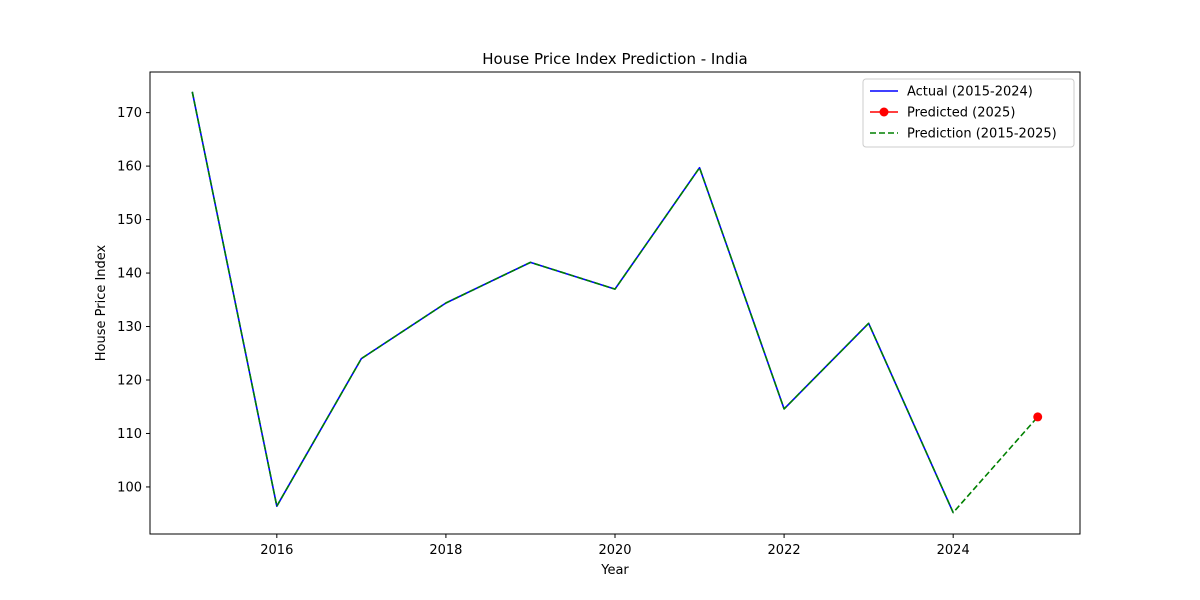 The width and height of the screenshot is (1200, 600). I want to click on legend-entry-label: Actual (2015-2024), so click(970, 92).